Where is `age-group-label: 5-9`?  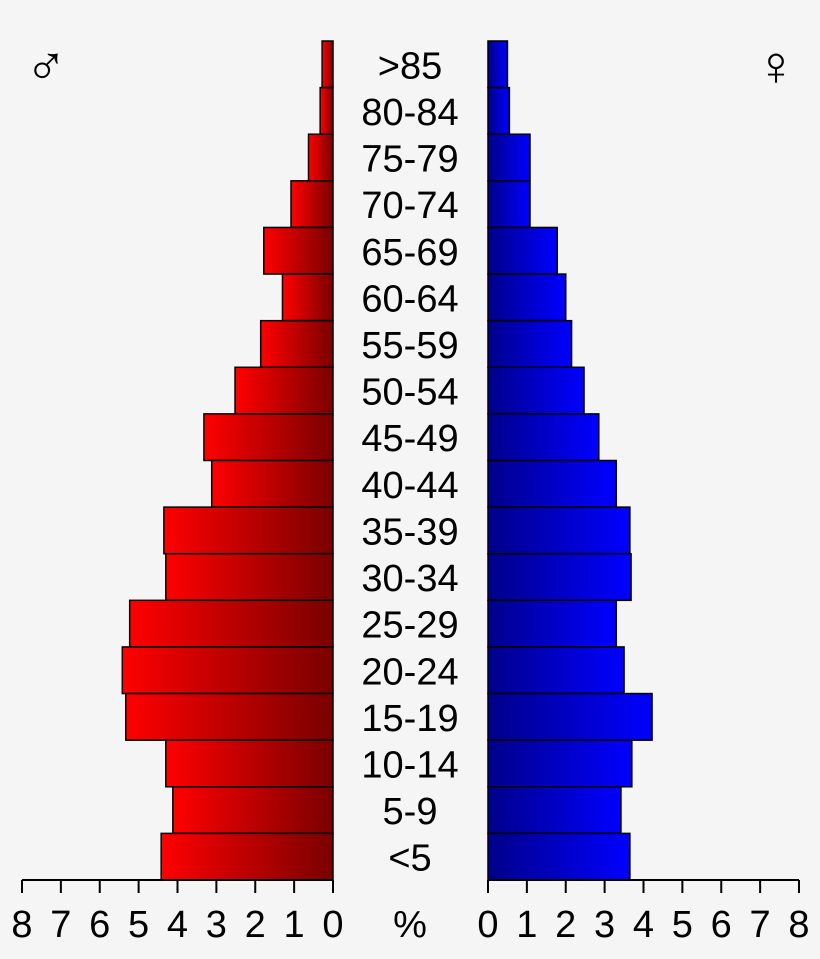
age-group-label: 5-9 is located at coordinates (410, 812).